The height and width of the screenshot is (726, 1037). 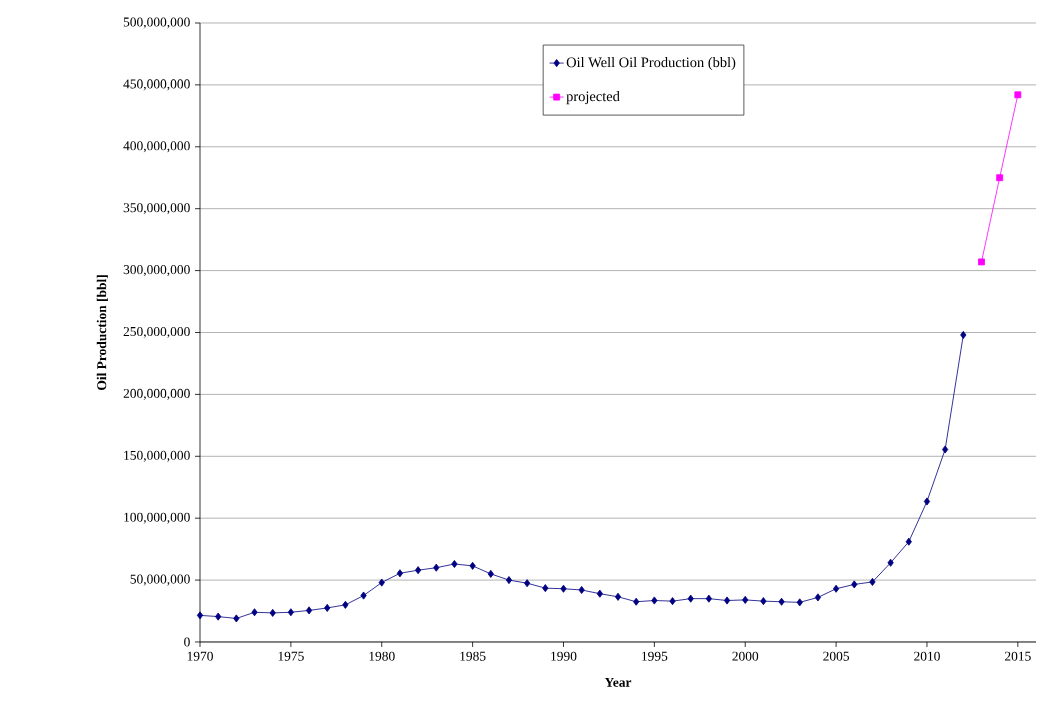 I want to click on x-tick-label: 1995, so click(x=655, y=656).